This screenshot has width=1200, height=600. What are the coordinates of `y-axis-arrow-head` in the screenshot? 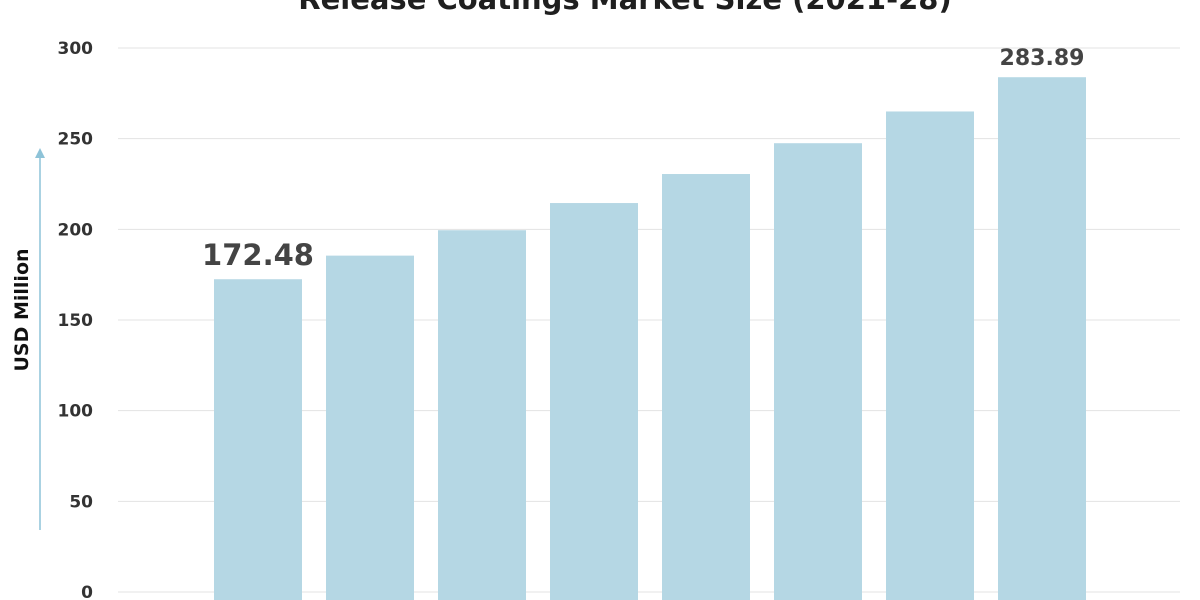 It's located at (40, 153).